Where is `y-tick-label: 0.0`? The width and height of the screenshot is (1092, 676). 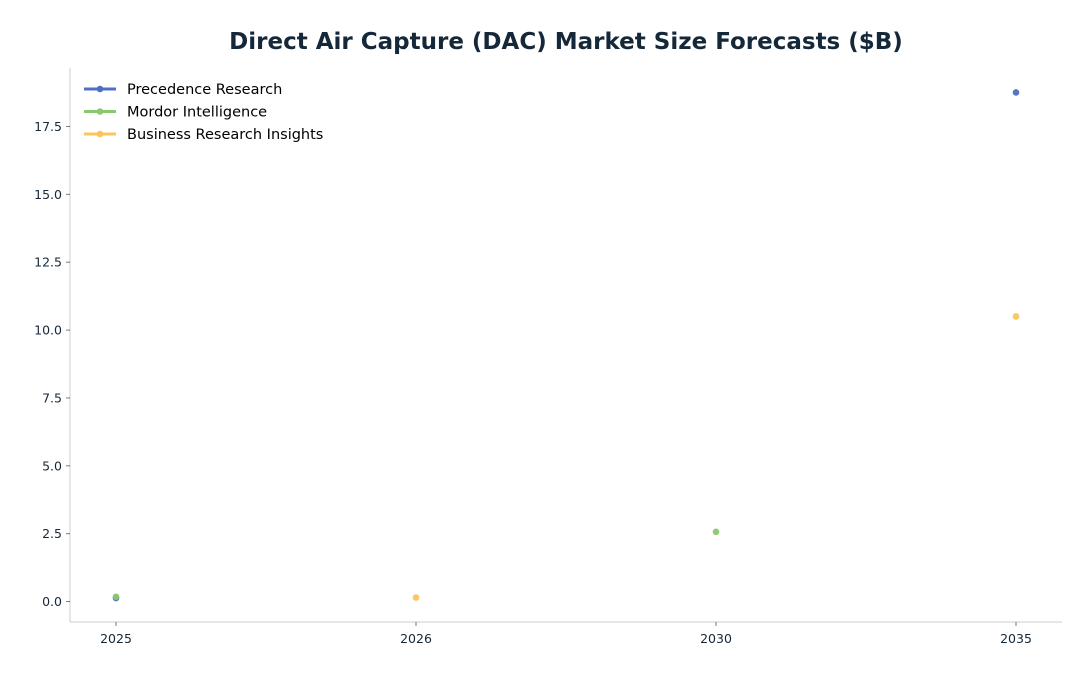
y-tick-label: 0.0 is located at coordinates (52, 601).